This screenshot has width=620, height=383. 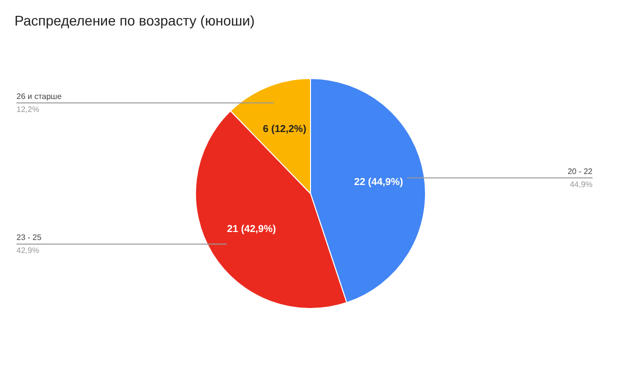 What do you see at coordinates (28, 251) in the screenshot?
I see `text: 42,9%` at bounding box center [28, 251].